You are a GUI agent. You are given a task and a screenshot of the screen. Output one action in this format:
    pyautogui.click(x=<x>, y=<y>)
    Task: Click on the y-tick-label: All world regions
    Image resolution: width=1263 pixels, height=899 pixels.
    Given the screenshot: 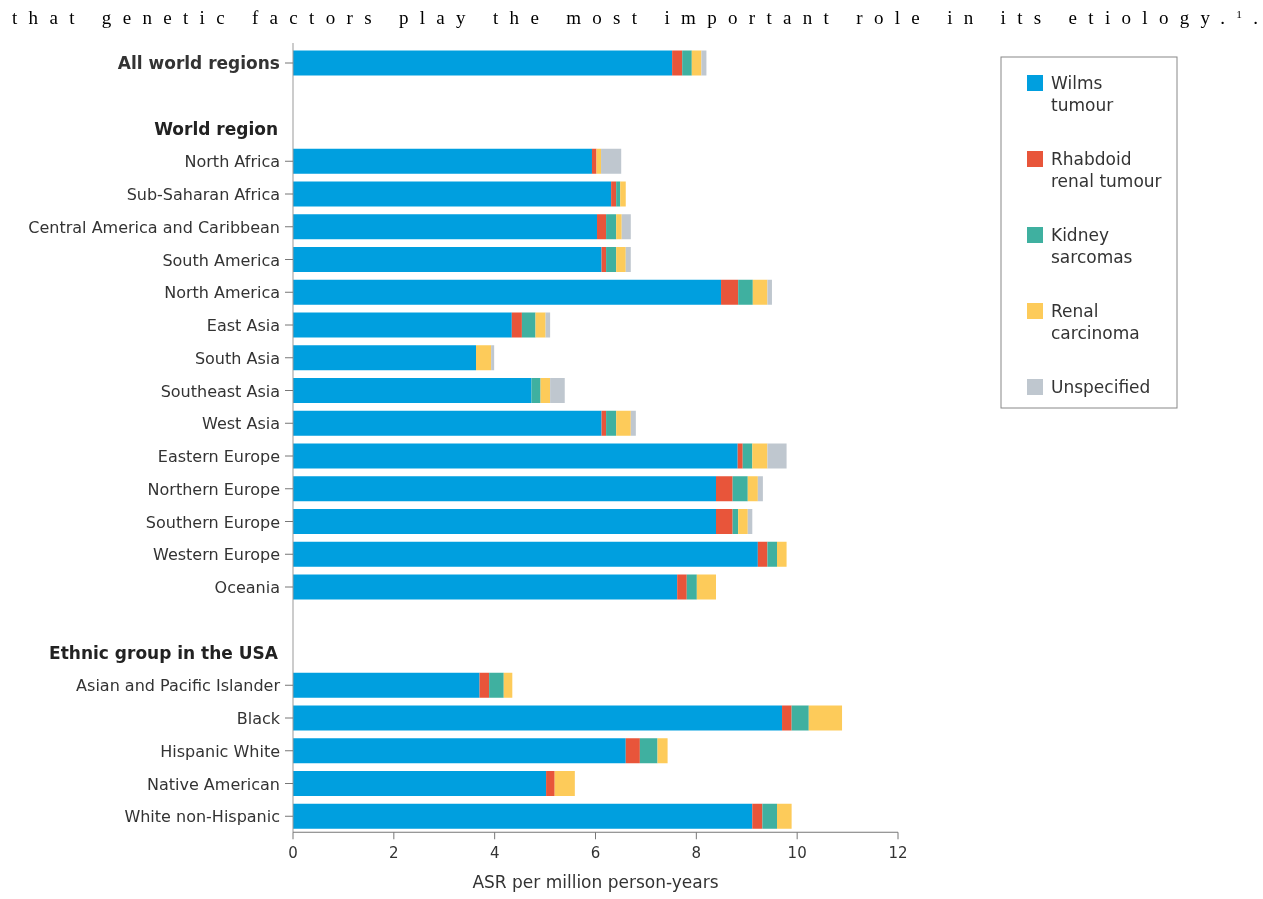 What is the action you would take?
    pyautogui.click(x=198, y=63)
    